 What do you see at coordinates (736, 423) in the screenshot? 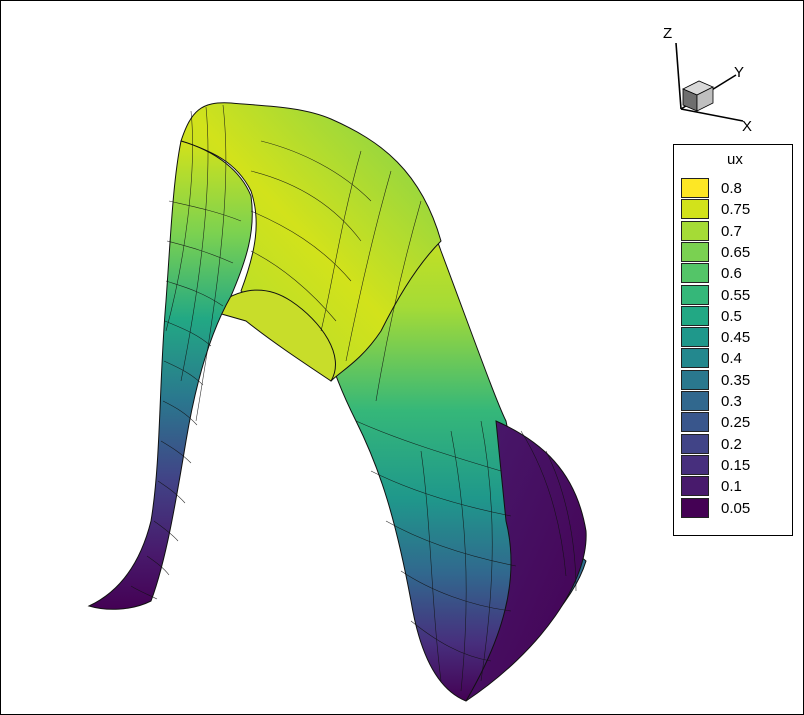
I see `legend-label: 0.25` at bounding box center [736, 423].